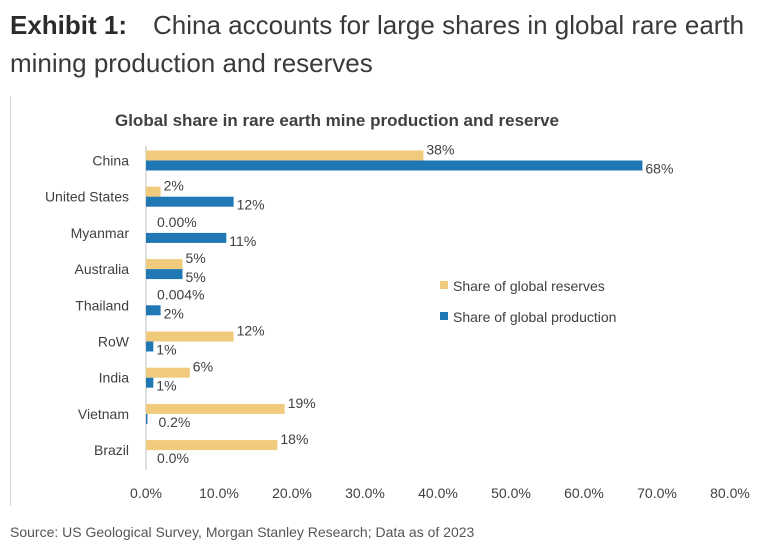  I want to click on x-tick-label-8: 80.0%, so click(730, 493).